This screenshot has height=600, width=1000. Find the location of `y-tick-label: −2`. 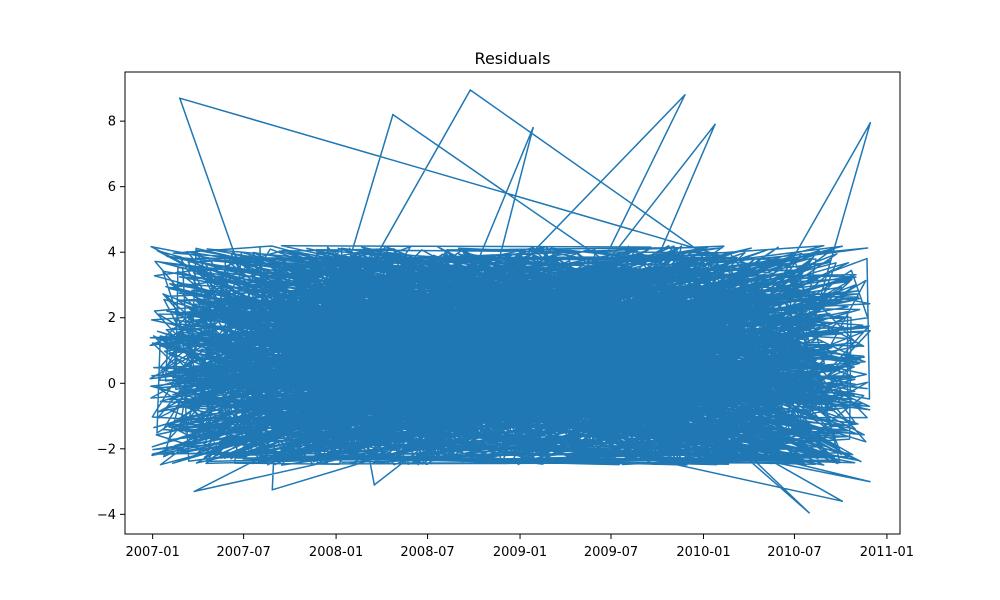

y-tick-label: −2 is located at coordinates (106, 449).